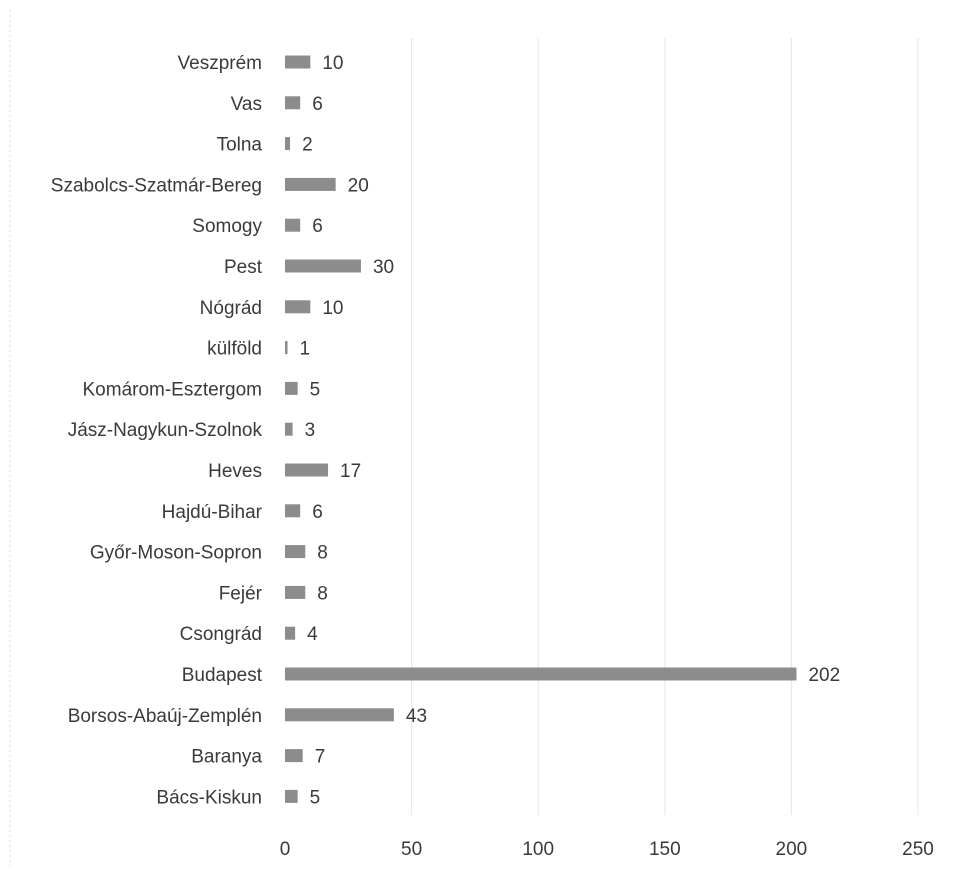  Describe the element at coordinates (411, 849) in the screenshot. I see `x-tick-label: 50` at that location.